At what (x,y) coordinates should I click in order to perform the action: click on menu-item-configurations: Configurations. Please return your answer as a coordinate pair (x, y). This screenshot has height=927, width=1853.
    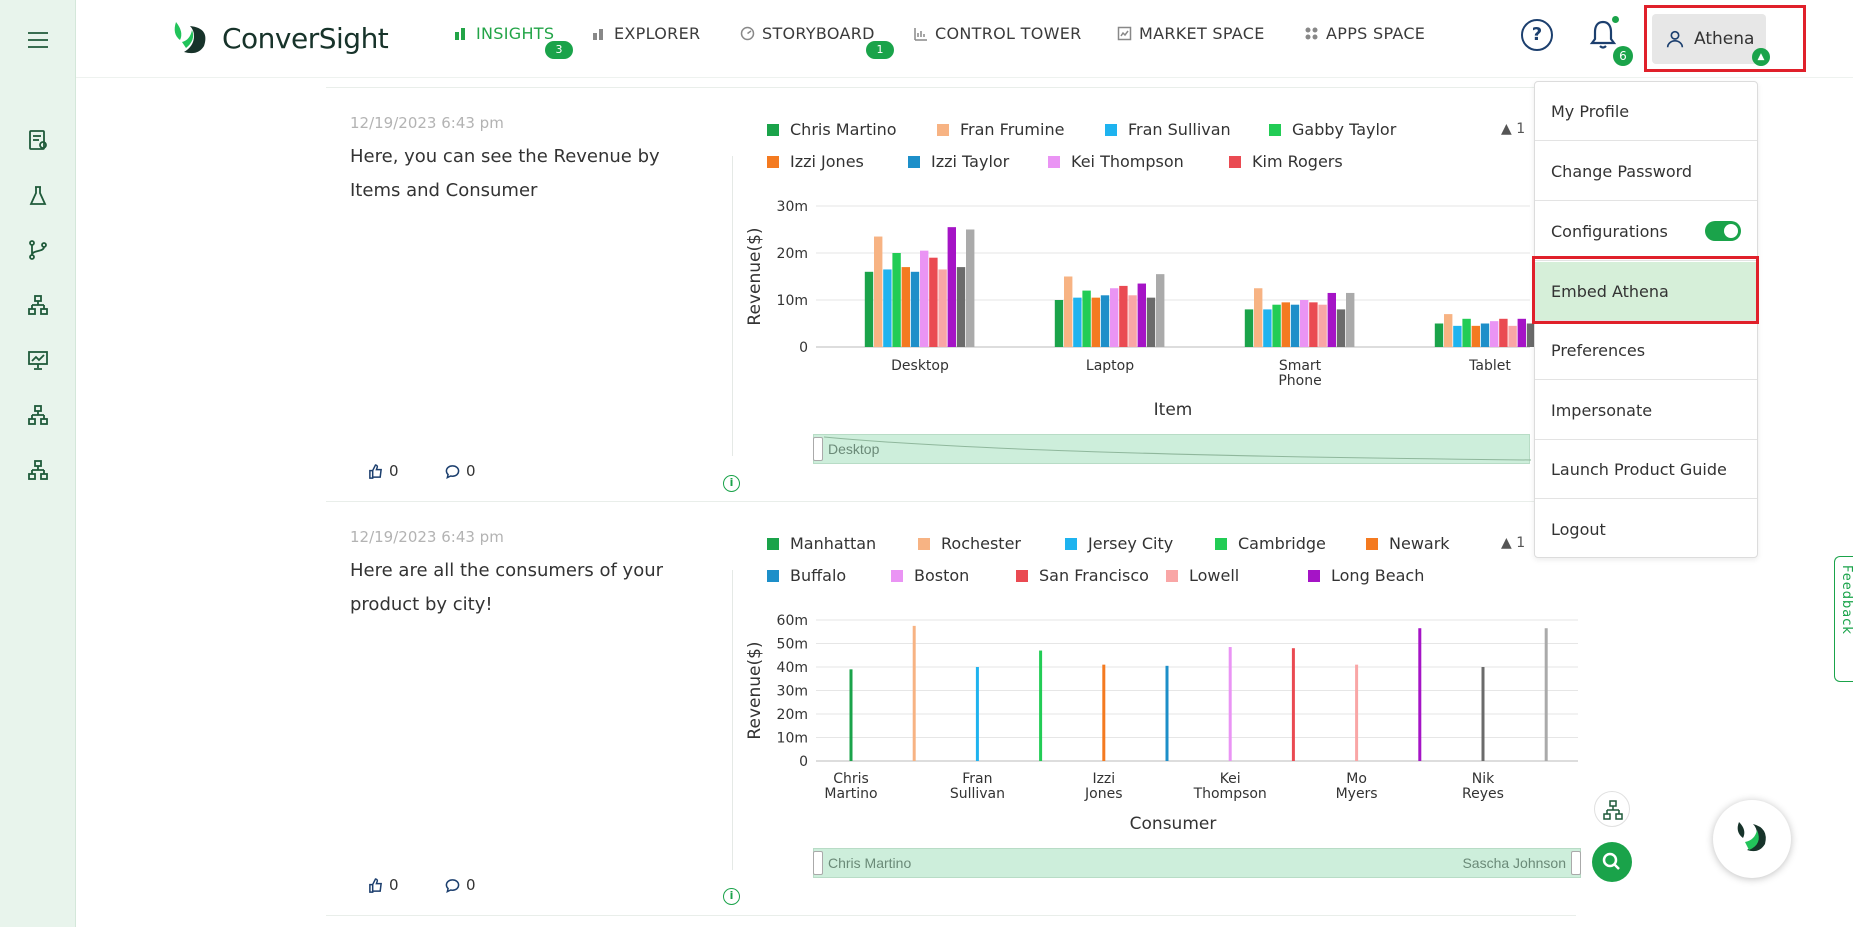
    Looking at the image, I should click on (1646, 231).